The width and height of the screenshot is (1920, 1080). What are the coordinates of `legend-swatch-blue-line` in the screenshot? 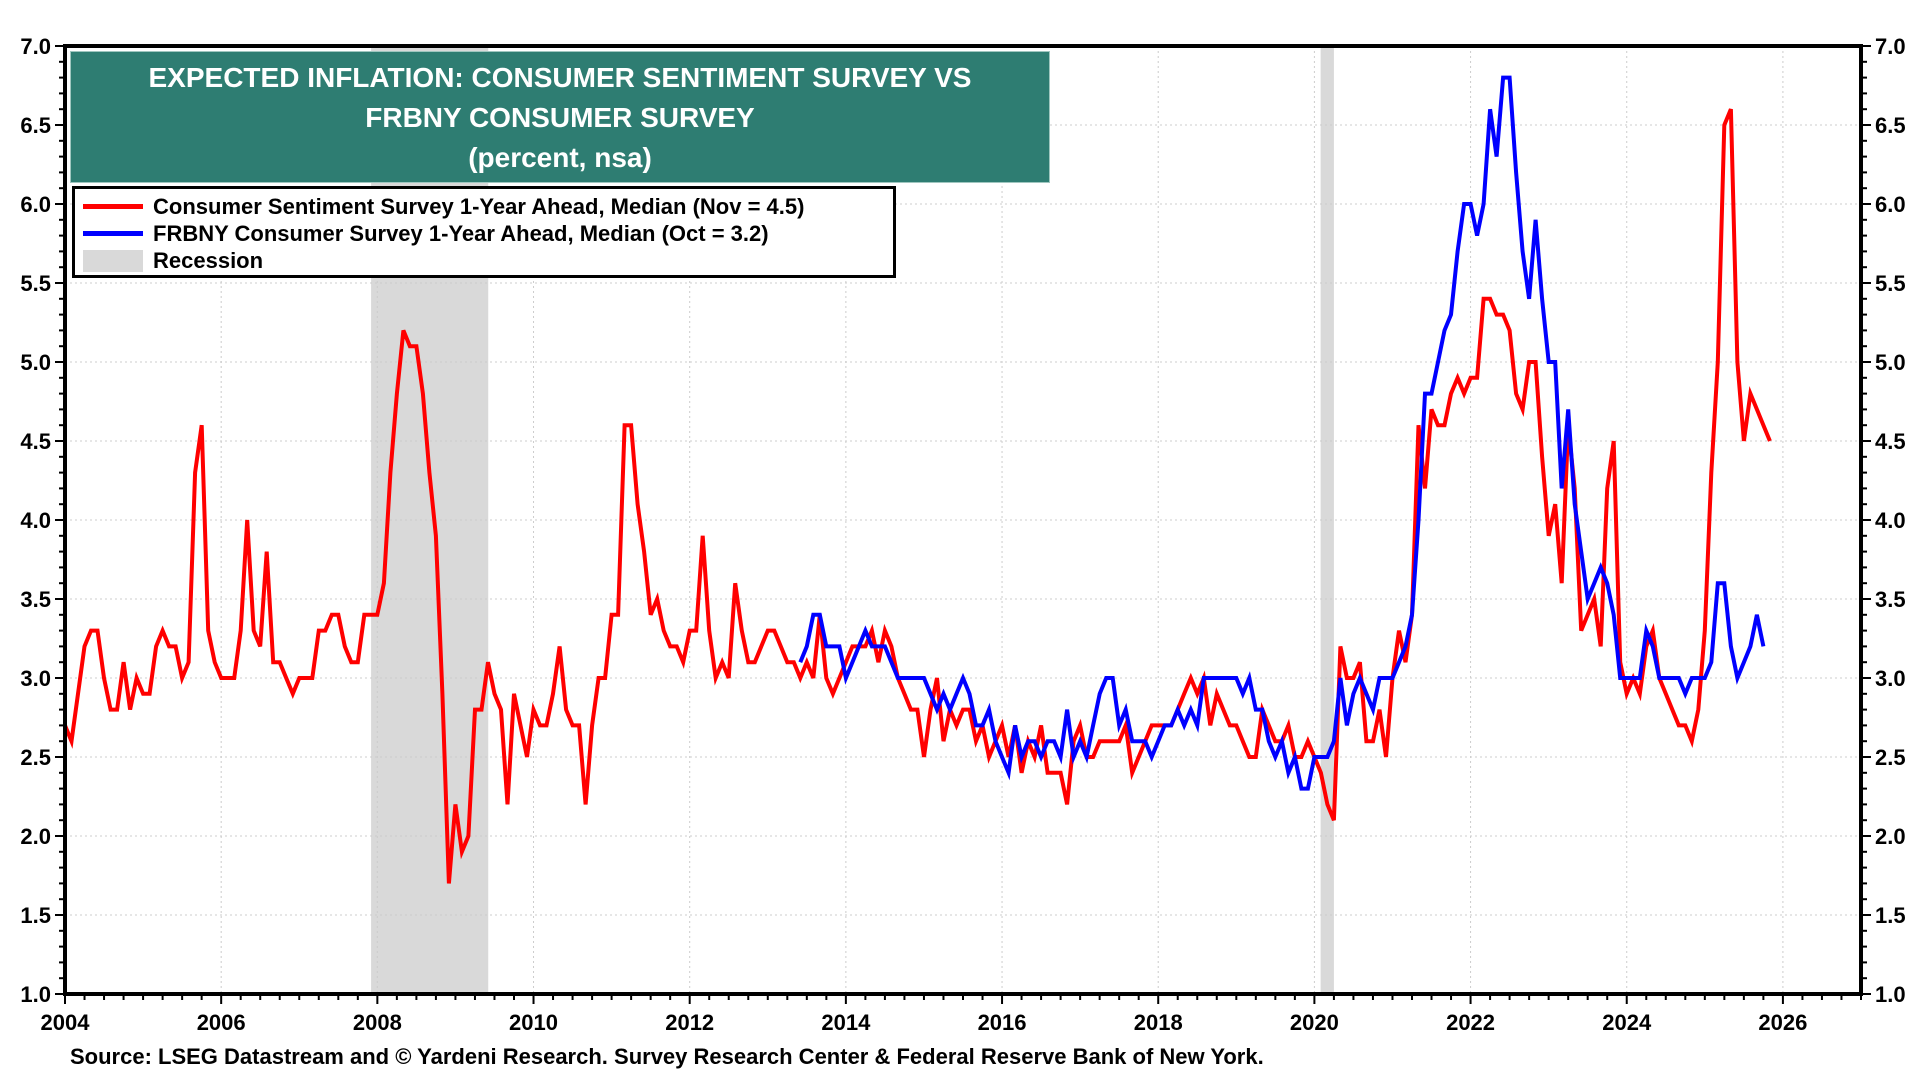 It's located at (113, 233).